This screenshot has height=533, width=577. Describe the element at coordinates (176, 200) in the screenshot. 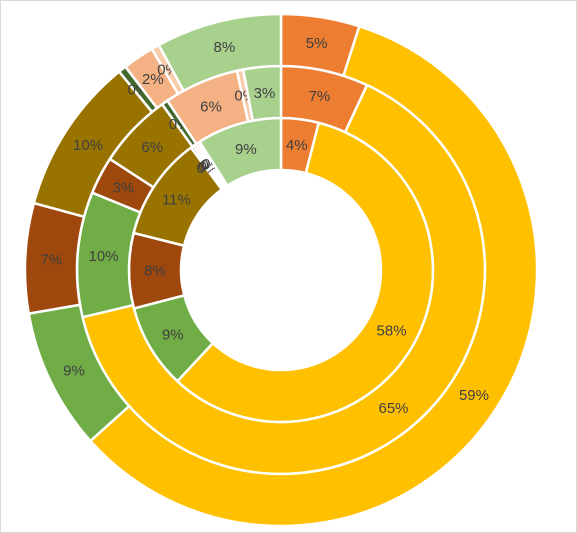

I see `inner-slice-5-label: 11%` at that location.